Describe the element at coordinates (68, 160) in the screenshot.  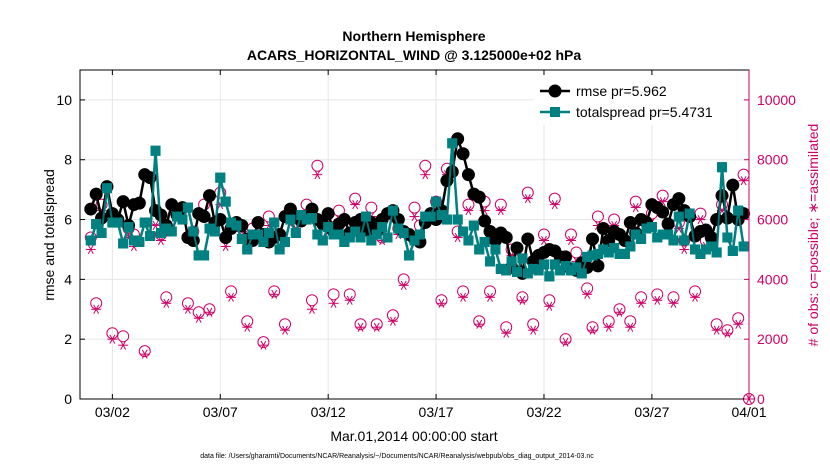
I see `y-tick-label: 8` at that location.